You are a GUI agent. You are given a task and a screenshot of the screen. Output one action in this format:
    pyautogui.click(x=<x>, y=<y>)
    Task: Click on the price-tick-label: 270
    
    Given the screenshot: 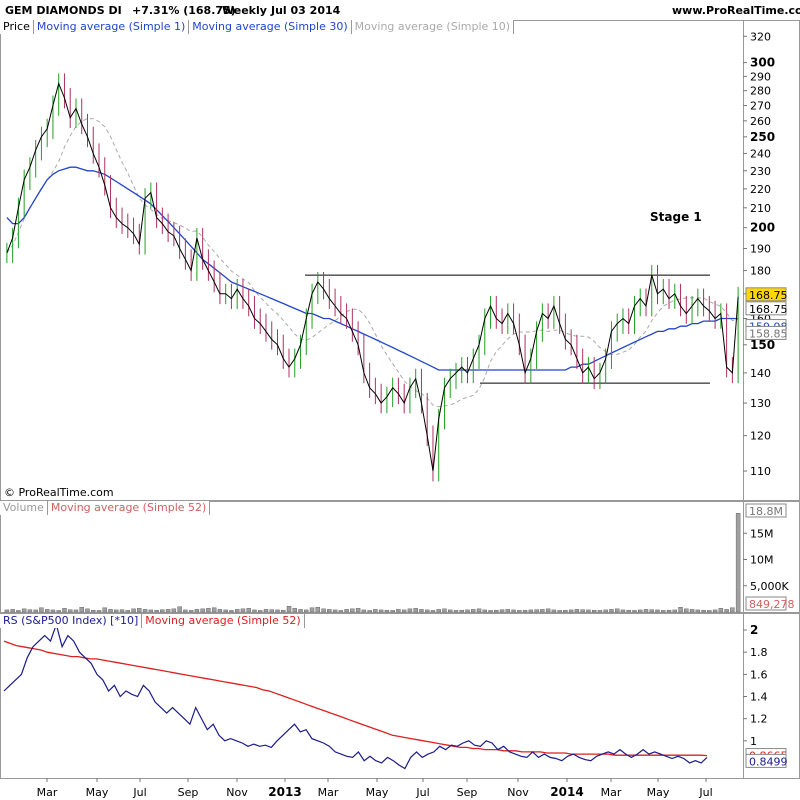 What is the action you would take?
    pyautogui.click(x=760, y=105)
    